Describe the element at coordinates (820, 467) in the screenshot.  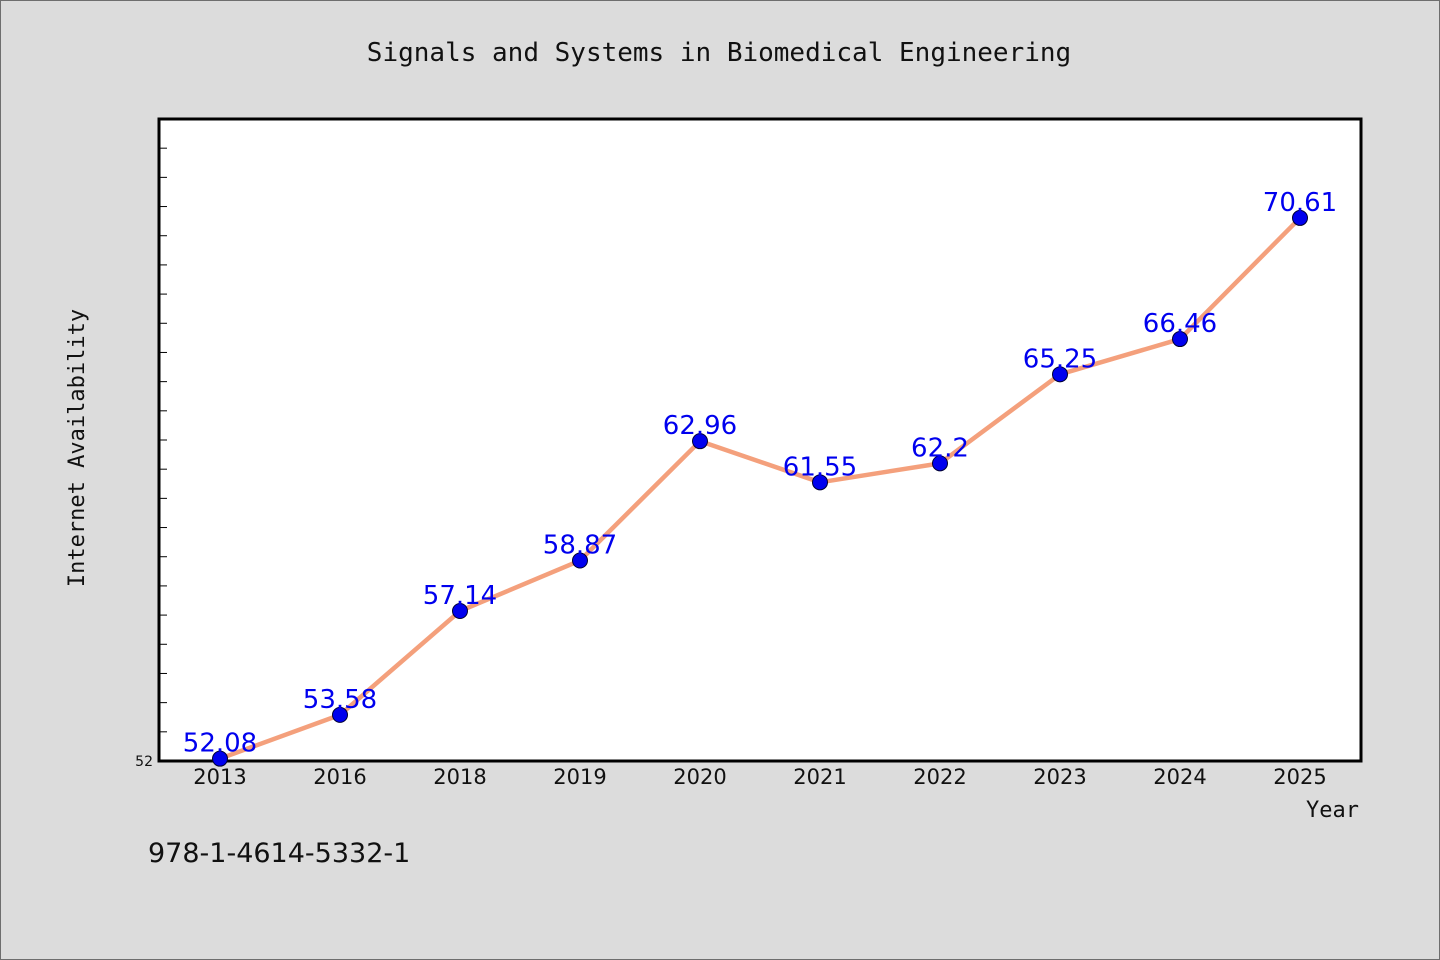
I see `data-label: 61.55` at that location.